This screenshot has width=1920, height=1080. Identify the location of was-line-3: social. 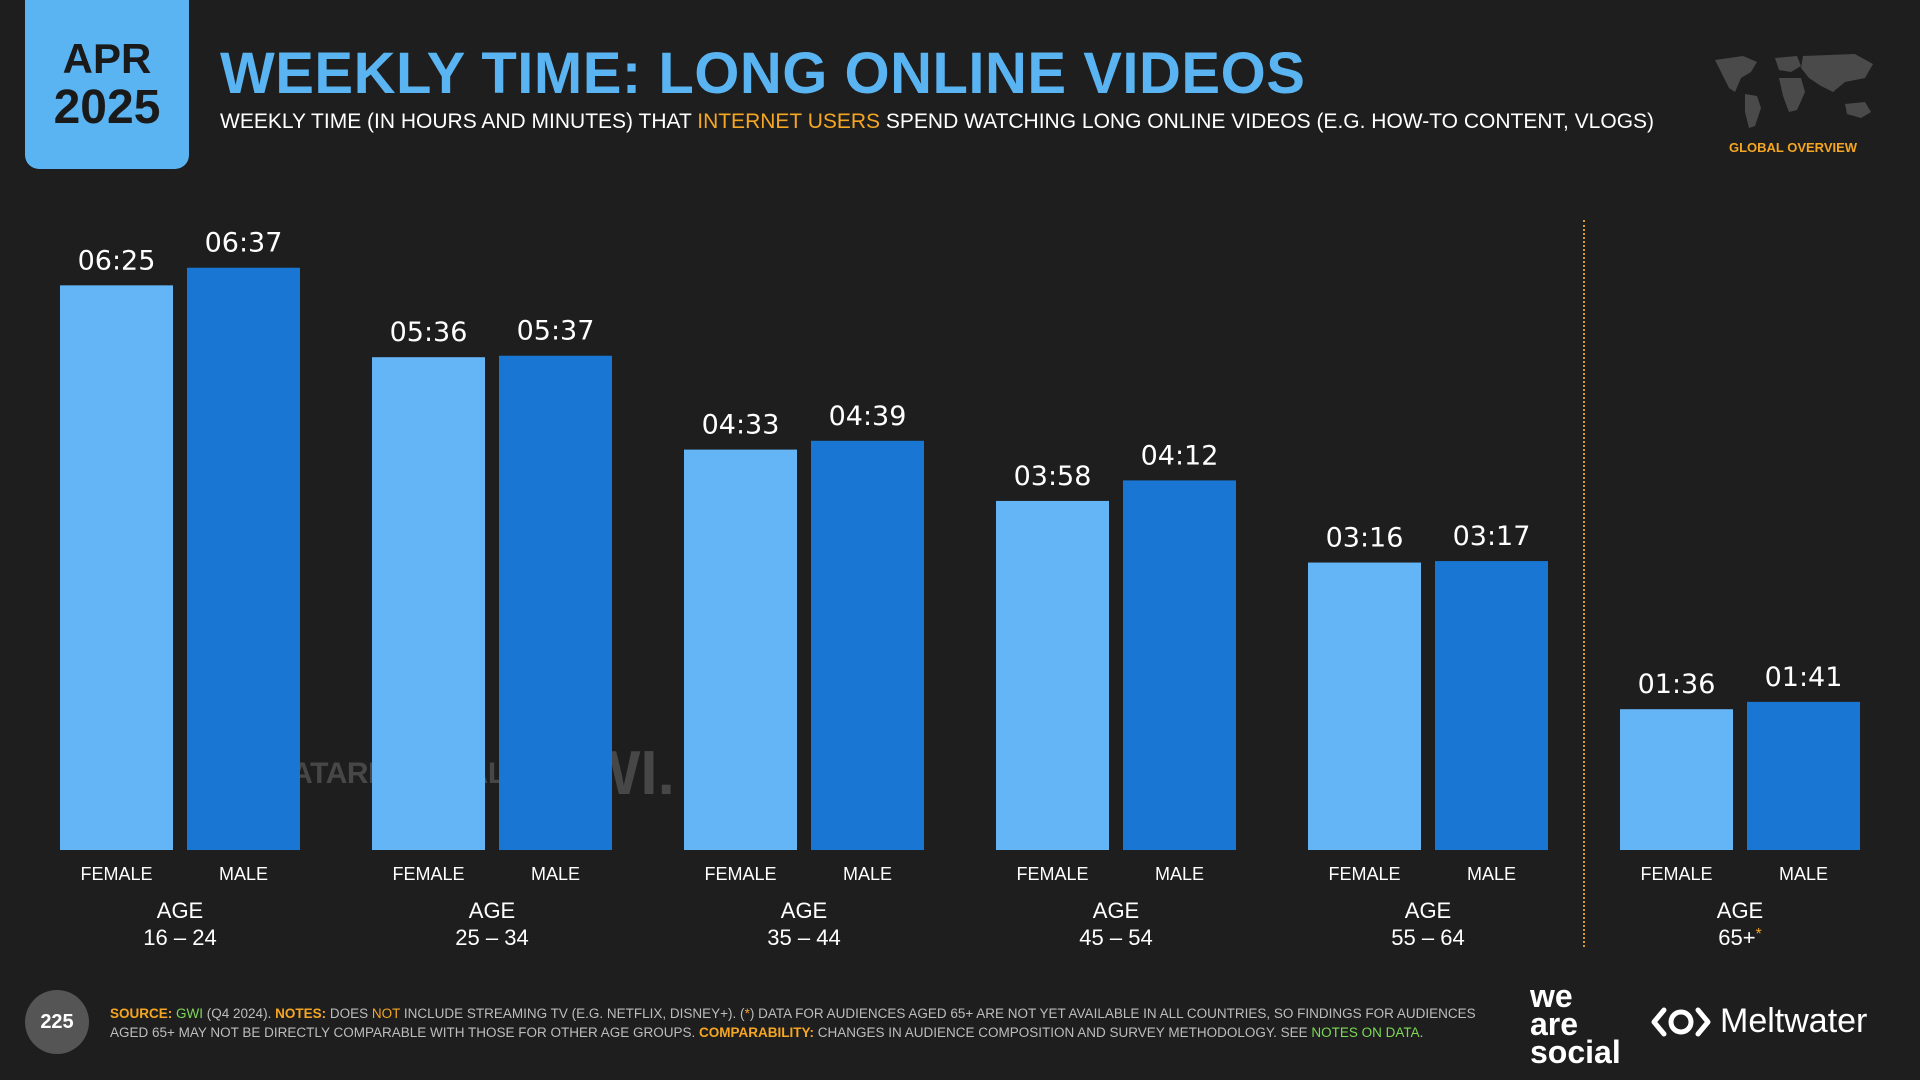
(1575, 1052).